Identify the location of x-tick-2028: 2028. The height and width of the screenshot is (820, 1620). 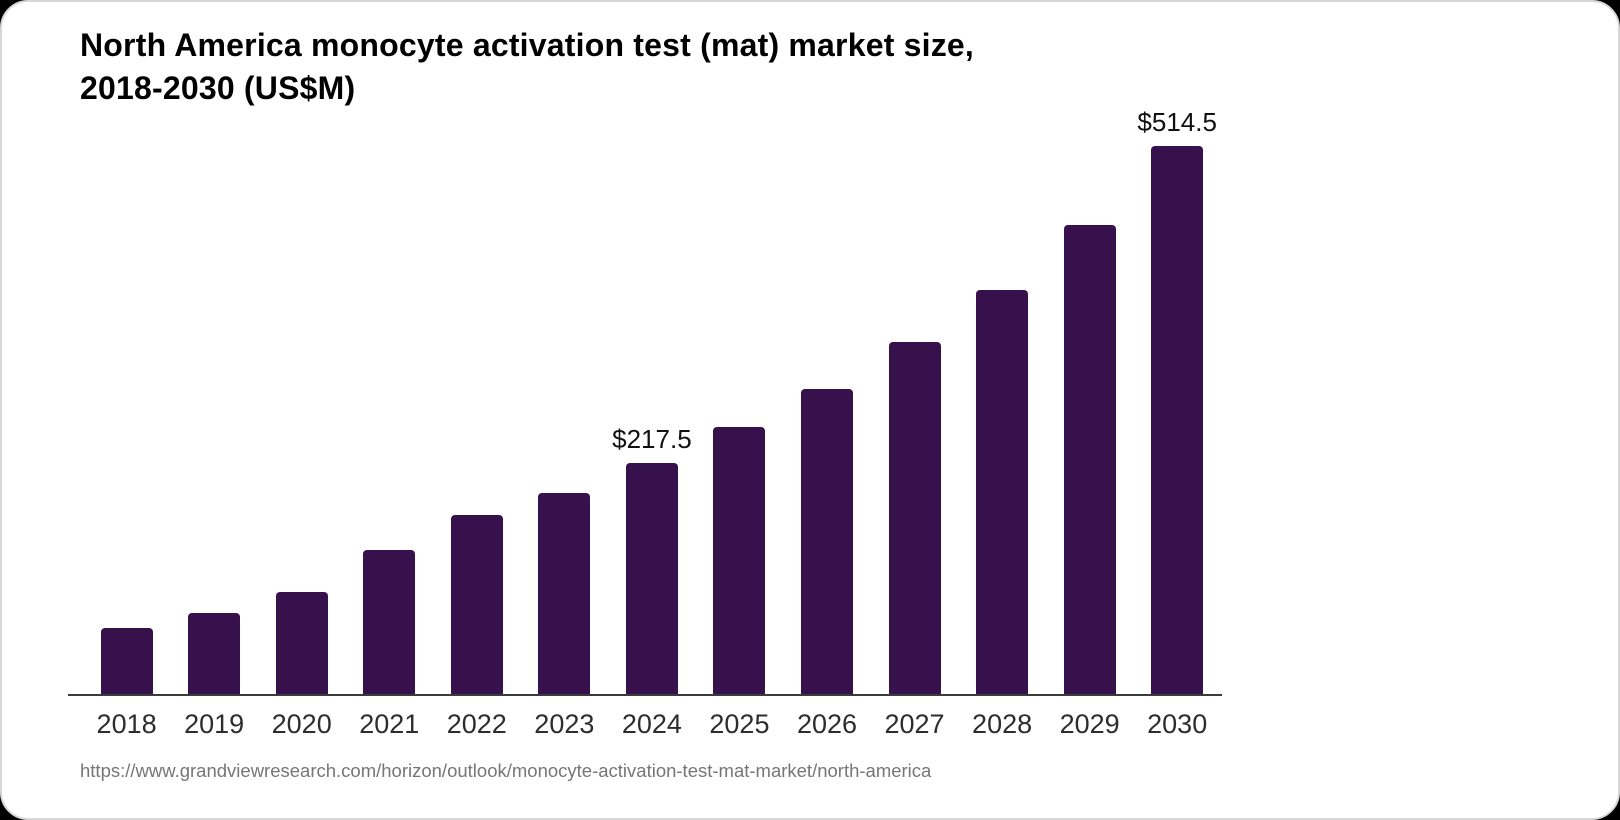
(1002, 724).